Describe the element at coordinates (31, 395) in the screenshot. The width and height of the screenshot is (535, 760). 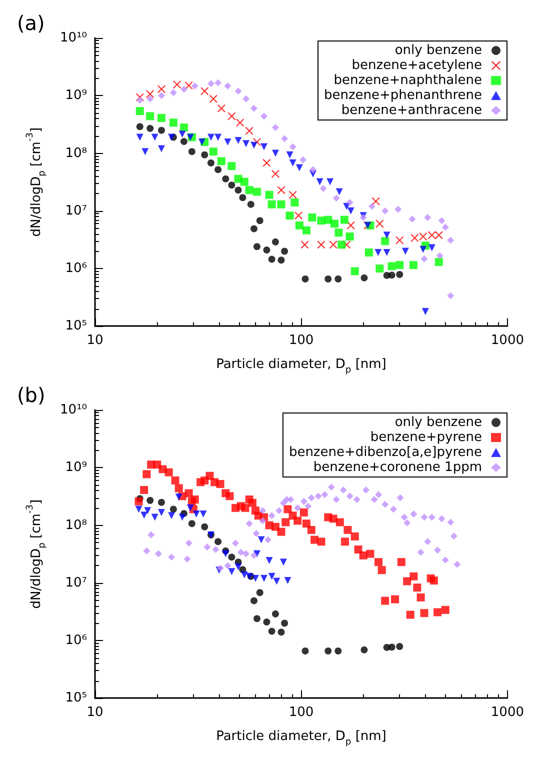
I see `chart-title: (b)` at that location.